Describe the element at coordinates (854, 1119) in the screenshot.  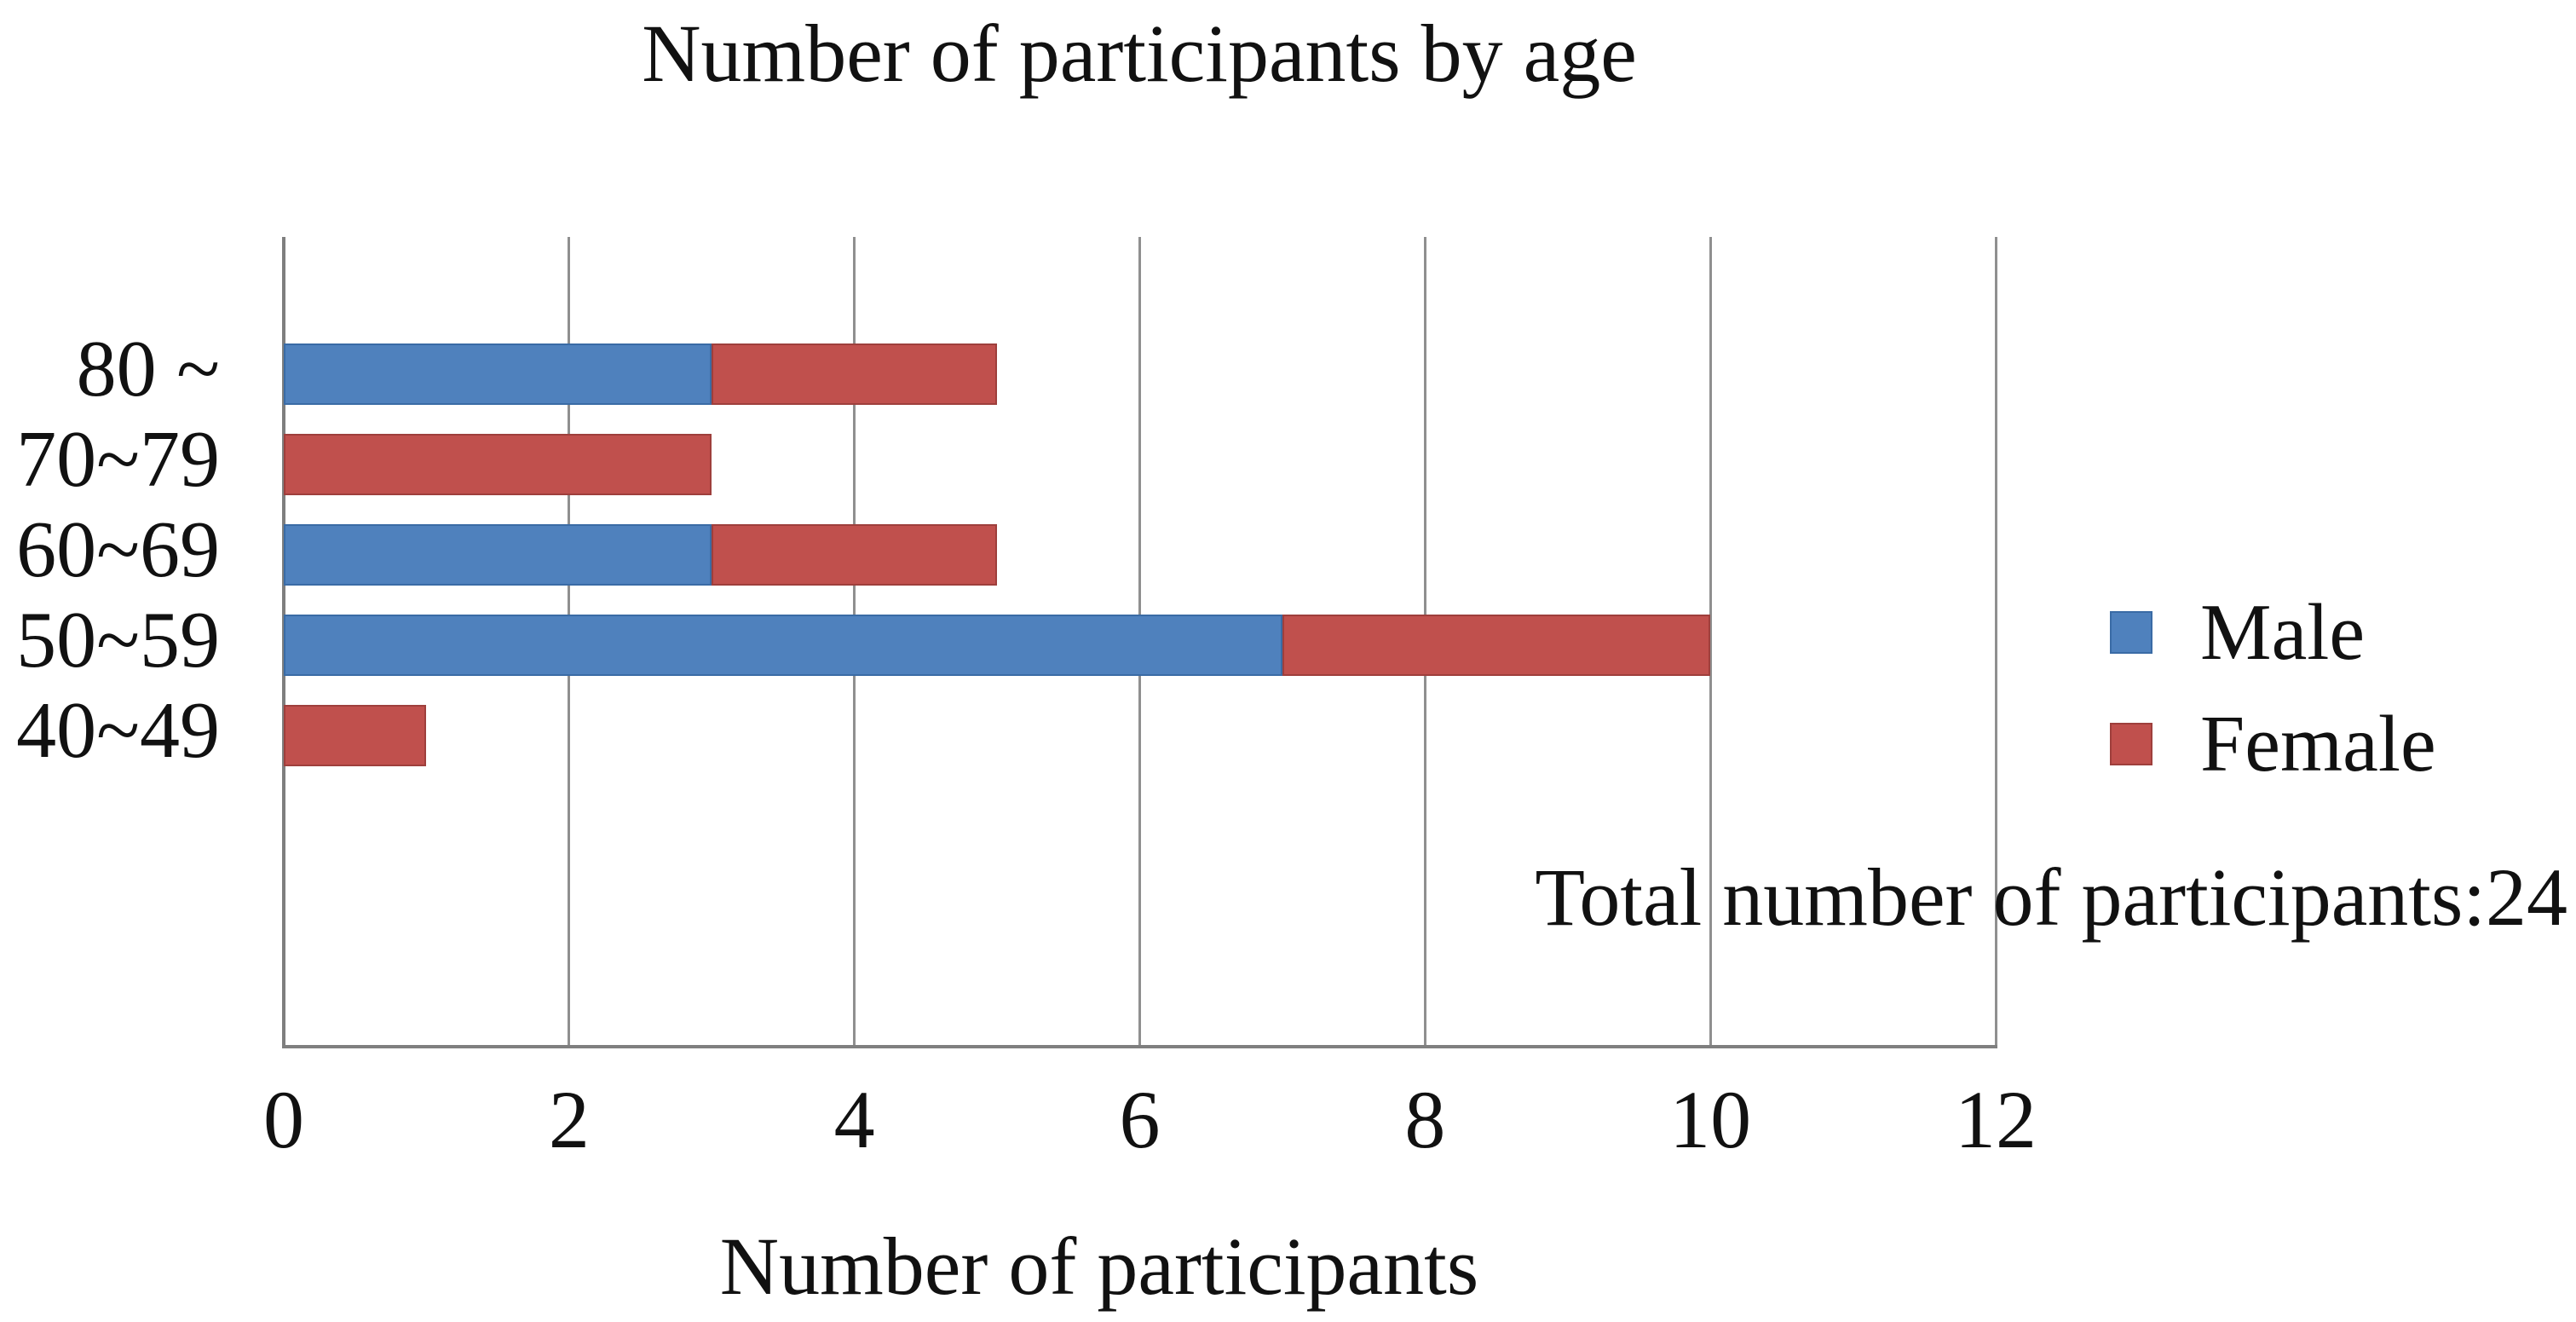
I see `x-tick-label-4: 4` at that location.